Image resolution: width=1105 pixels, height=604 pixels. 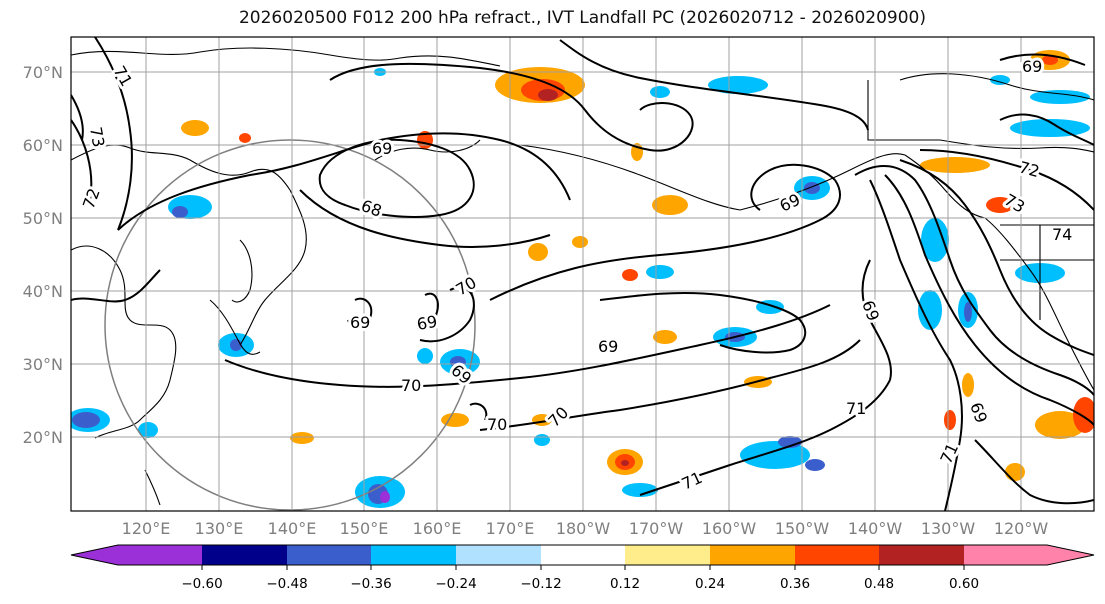 What do you see at coordinates (201, 584) in the screenshot?
I see `colorbar-tick-label: −0.60` at bounding box center [201, 584].